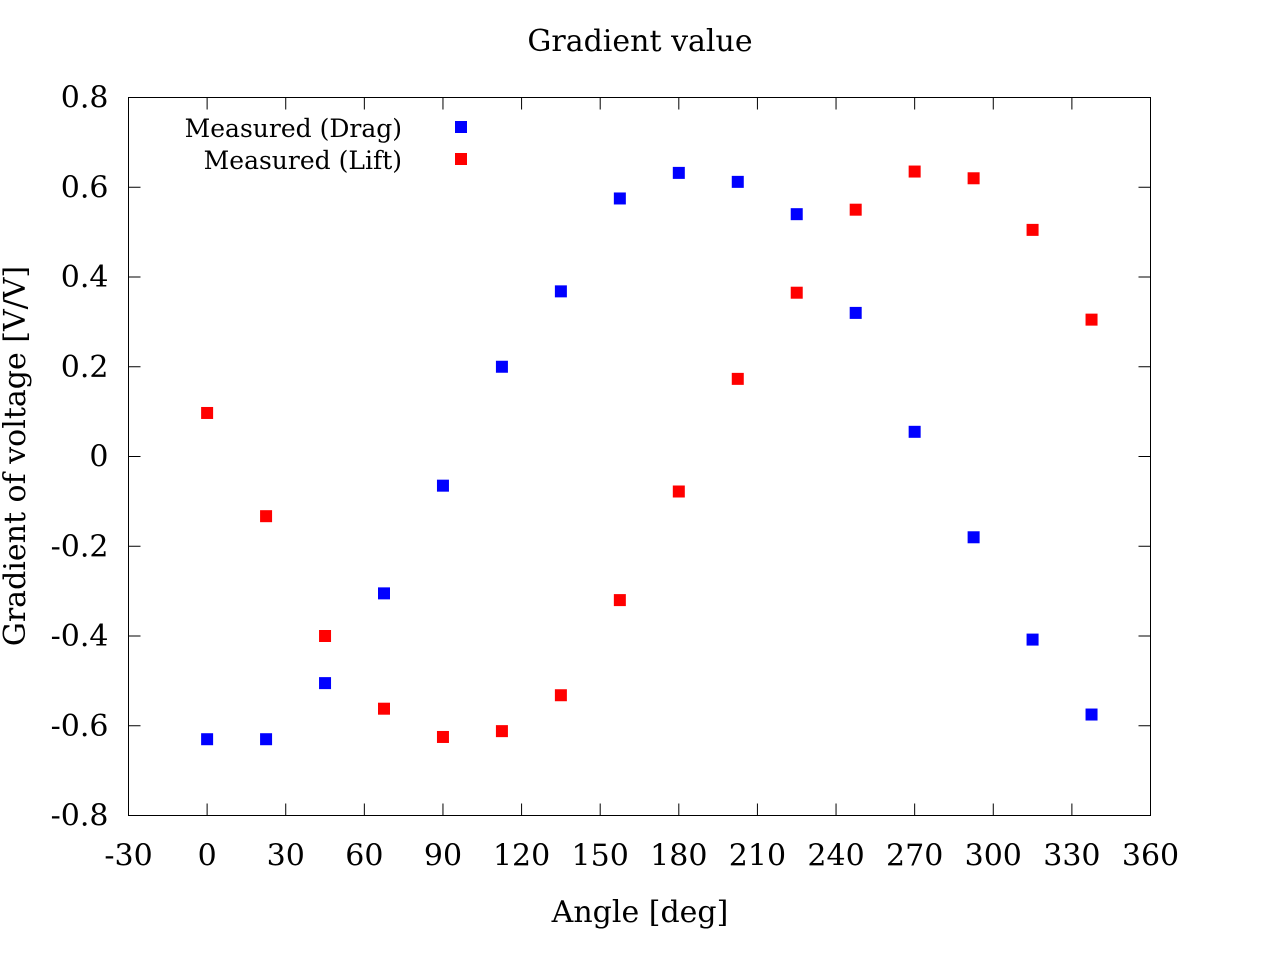  What do you see at coordinates (461, 159) in the screenshot?
I see `legend-marker-lift` at bounding box center [461, 159].